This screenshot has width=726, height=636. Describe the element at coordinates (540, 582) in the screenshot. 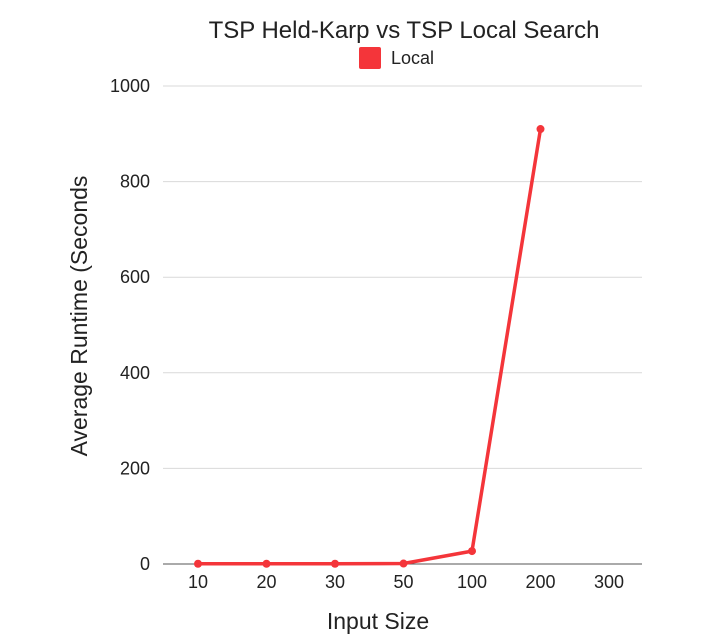

I see `x-tick-label-200: 200` at that location.